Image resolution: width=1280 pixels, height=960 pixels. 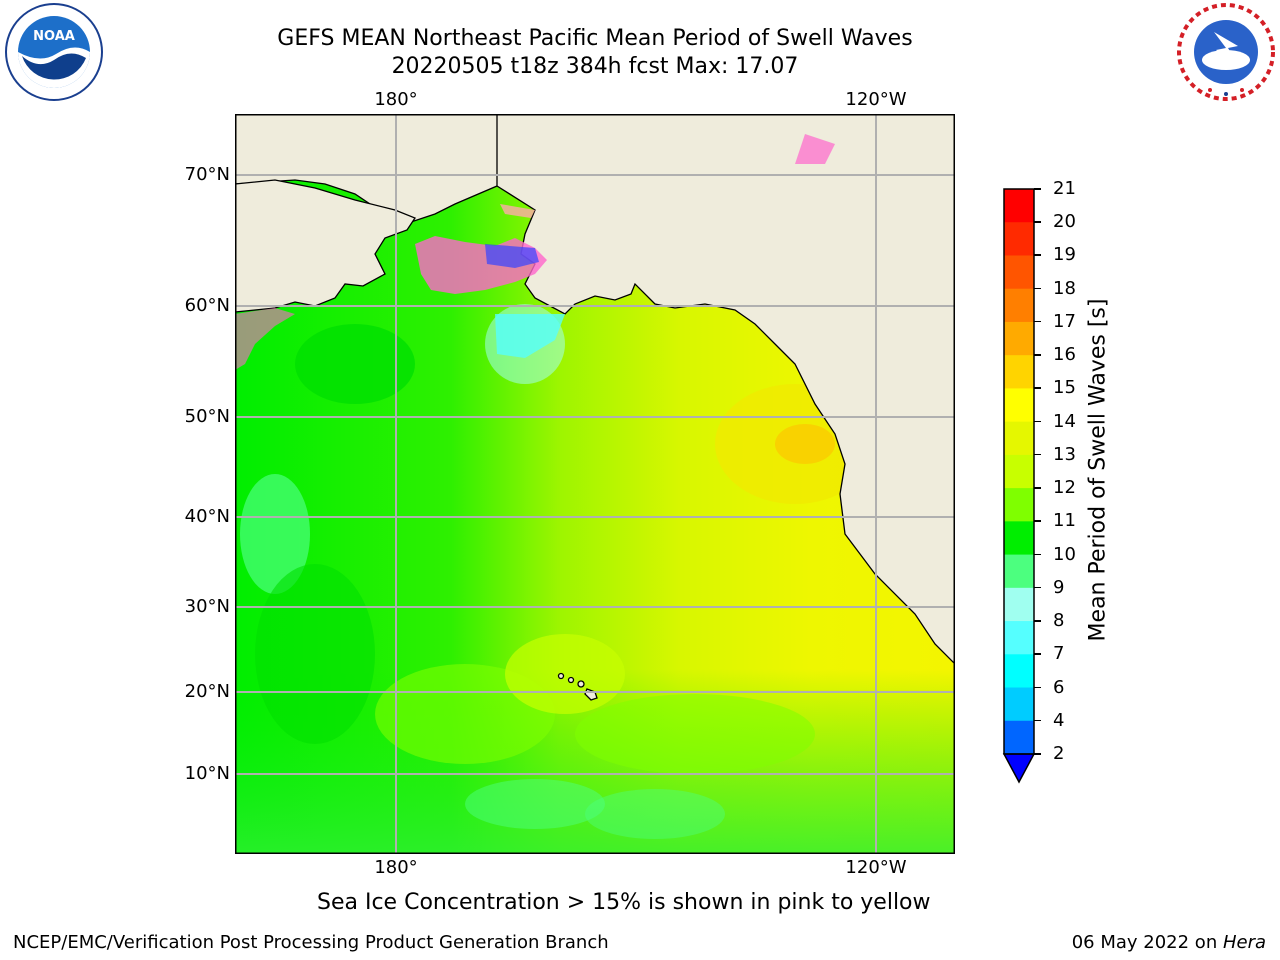 What do you see at coordinates (1059, 720) in the screenshot?
I see `colorbar-tick-label: 4` at bounding box center [1059, 720].